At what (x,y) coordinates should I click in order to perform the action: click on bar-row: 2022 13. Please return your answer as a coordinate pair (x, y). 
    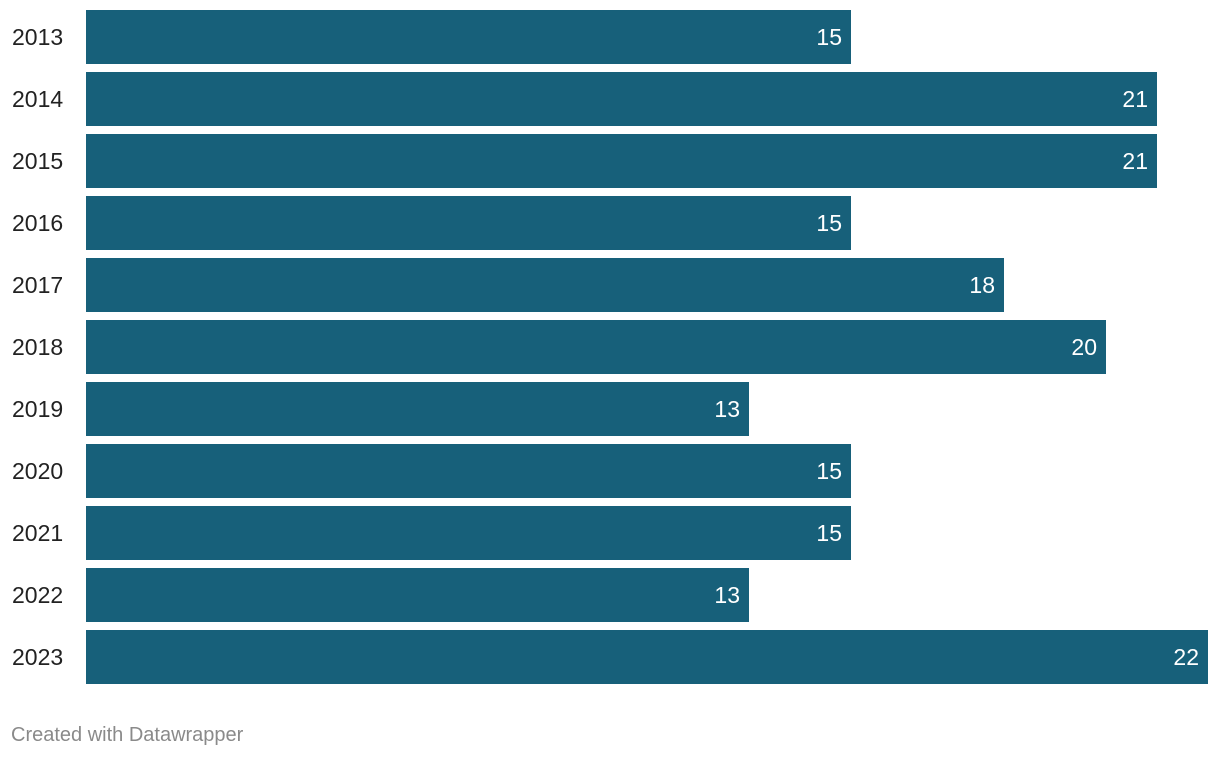
    Looking at the image, I should click on (610, 595).